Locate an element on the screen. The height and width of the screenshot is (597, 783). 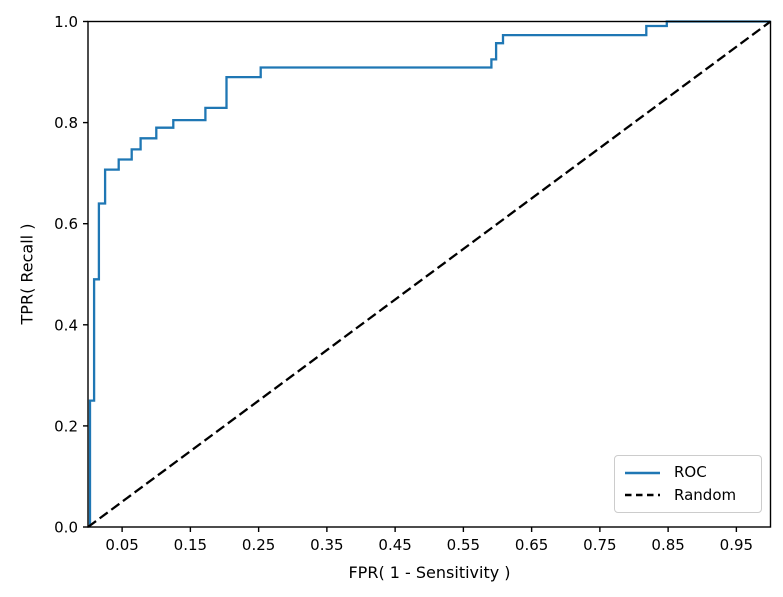
x-axis-label: FPR( 1 - Sensitivity ) is located at coordinates (429, 572).